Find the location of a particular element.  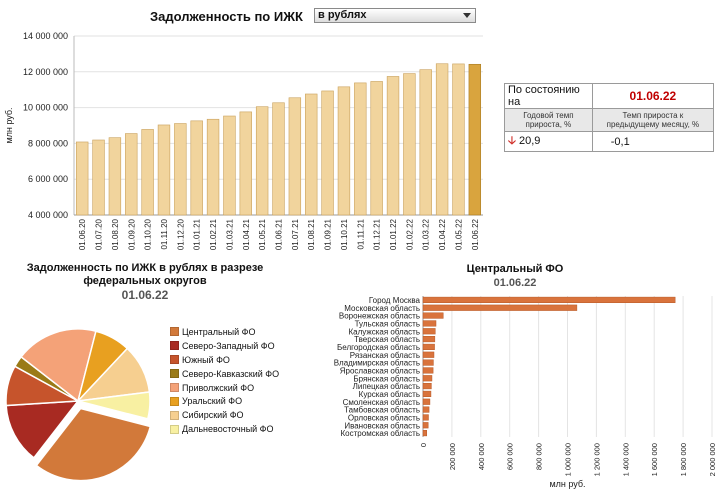

legend-item: Южный ФО is located at coordinates (224, 360).